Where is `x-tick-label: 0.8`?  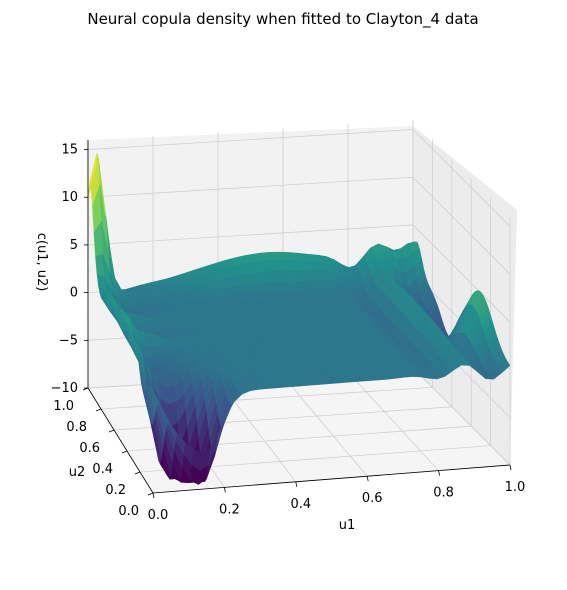
x-tick-label: 0.8 is located at coordinates (443, 493).